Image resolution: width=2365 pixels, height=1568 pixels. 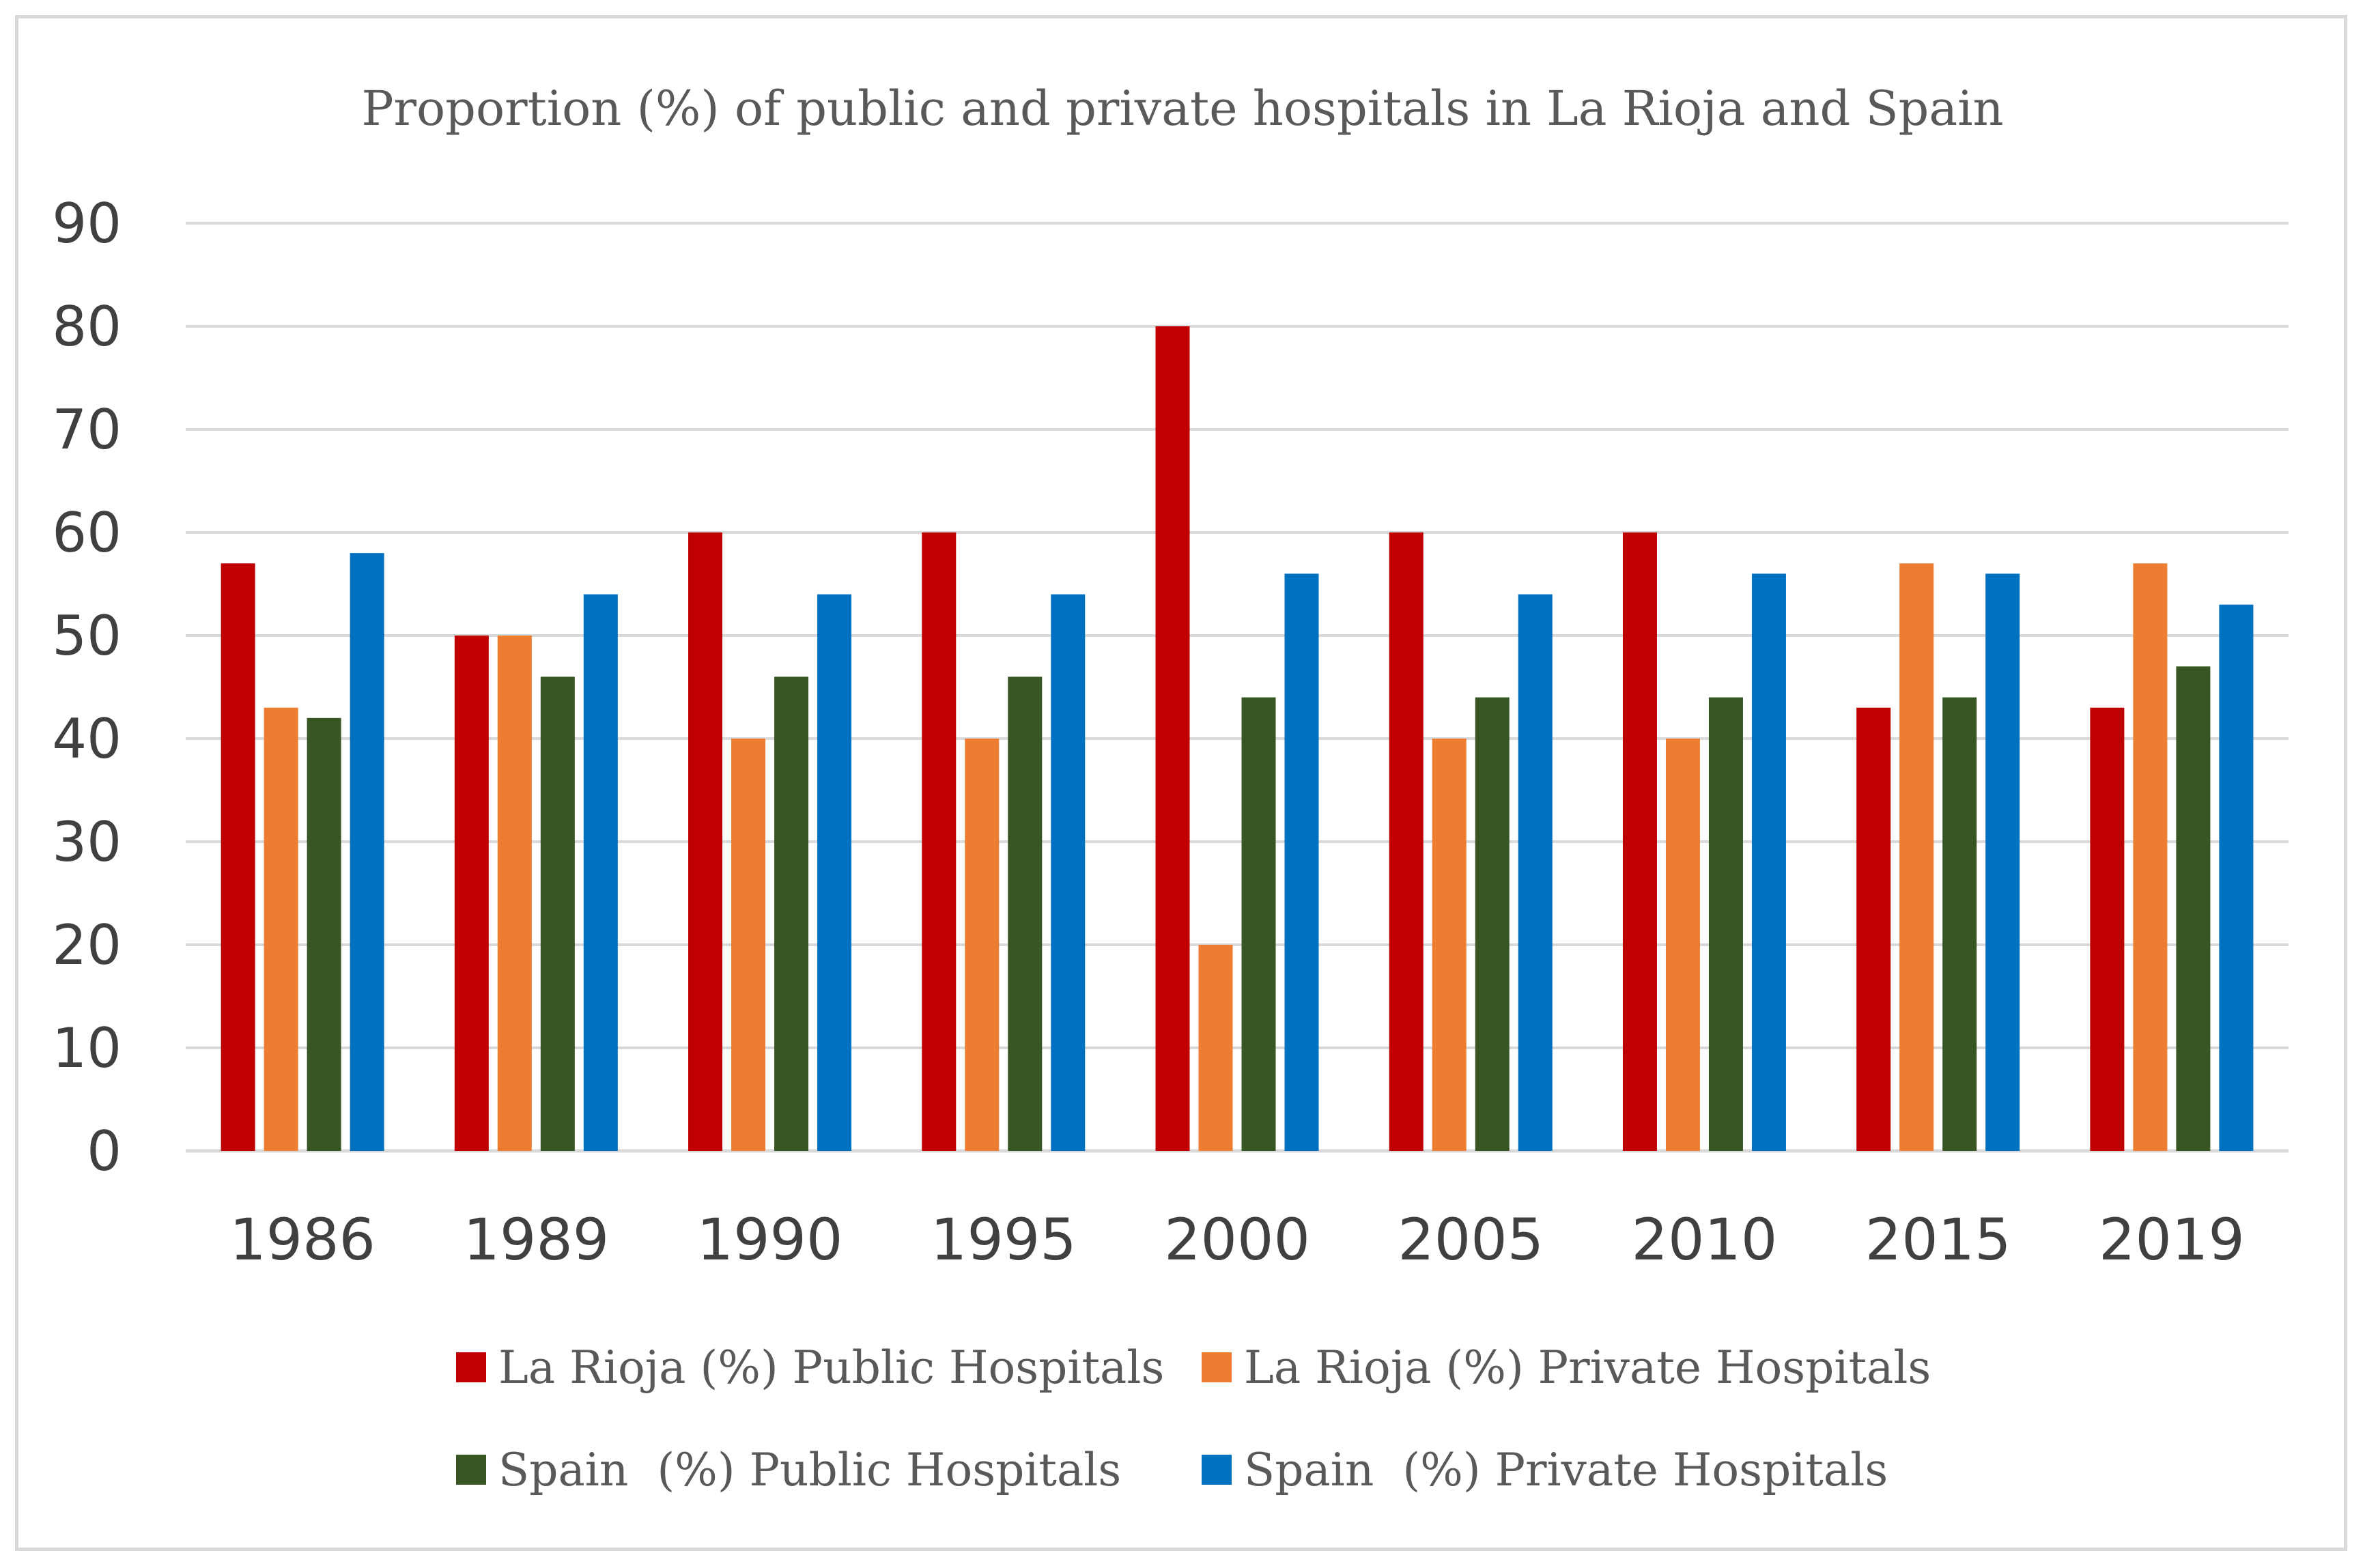 I want to click on legend-item-la-rioja-private: La Rioja (%) Private Hospitals, so click(x=1566, y=1367).